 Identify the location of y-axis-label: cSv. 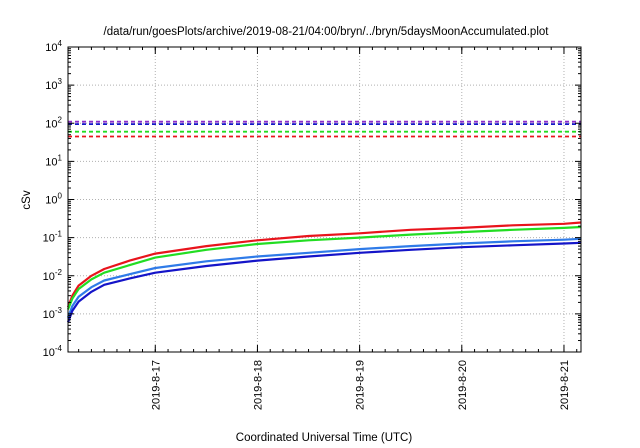
(27, 199).